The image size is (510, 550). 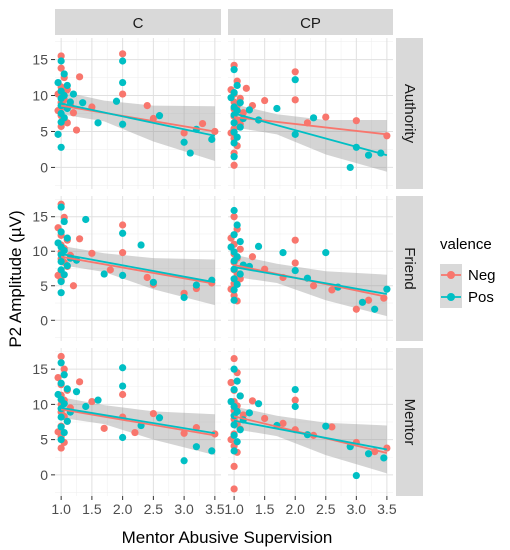 I want to click on facet-label-authority: Authority, so click(x=409, y=114).